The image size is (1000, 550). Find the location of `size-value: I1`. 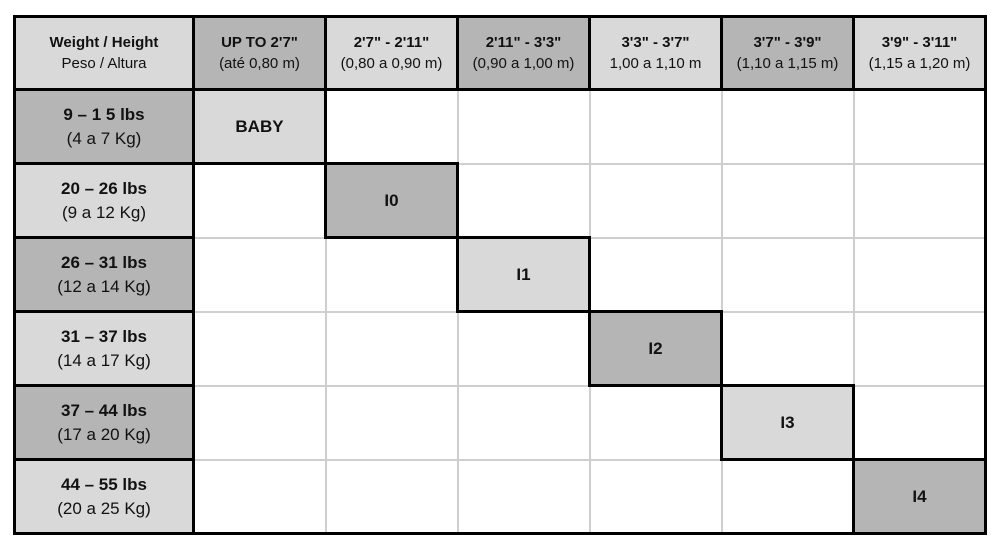

size-value: I1 is located at coordinates (523, 274).